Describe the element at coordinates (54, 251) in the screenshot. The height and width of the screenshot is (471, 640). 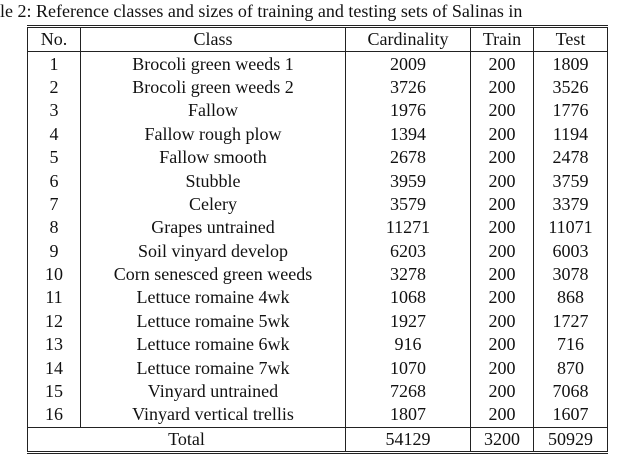
I see `table-cell: 9` at that location.